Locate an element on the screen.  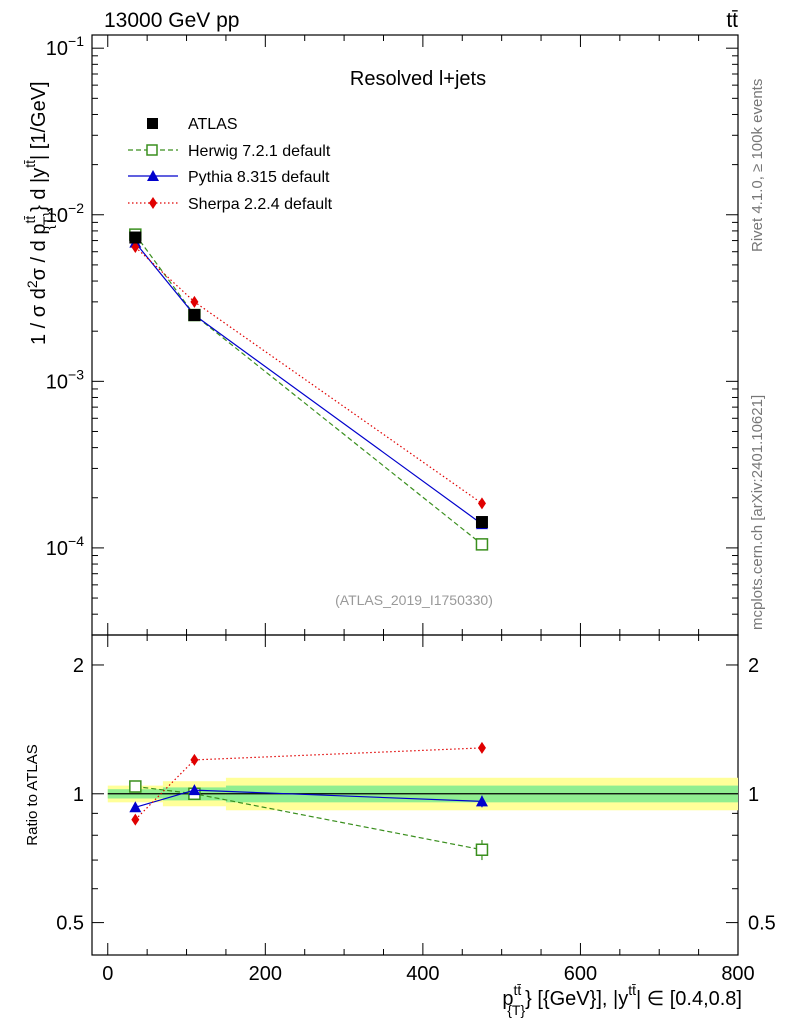
main-y-tick-label: 10⁻³ is located at coordinates (65, 379).